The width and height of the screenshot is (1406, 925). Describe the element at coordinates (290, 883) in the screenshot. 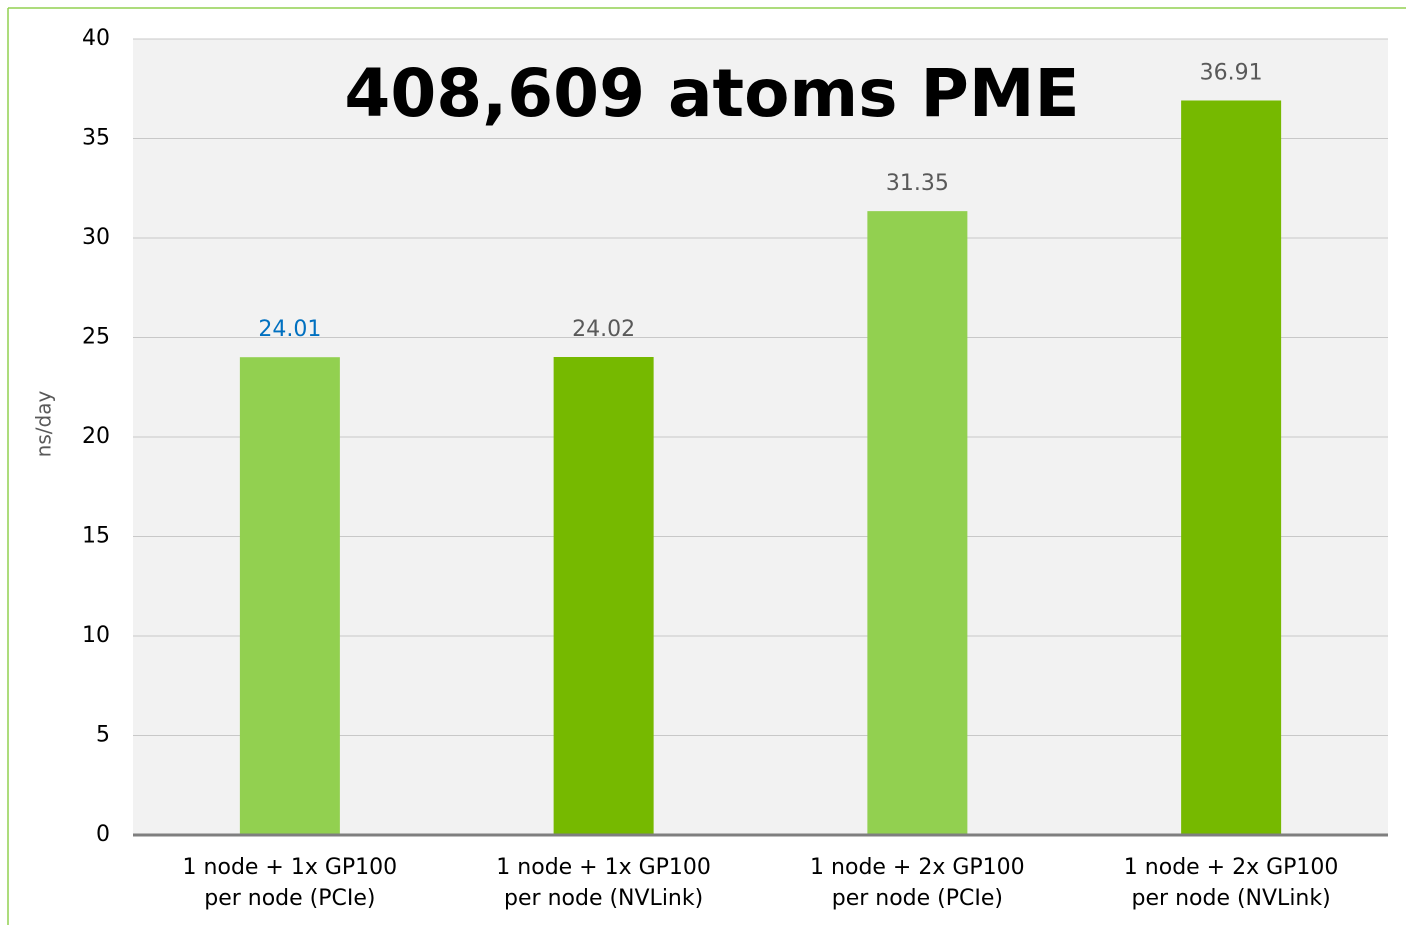

I see `x-tick-label: 1 node + 1x GP100 per node (PCIe)` at that location.